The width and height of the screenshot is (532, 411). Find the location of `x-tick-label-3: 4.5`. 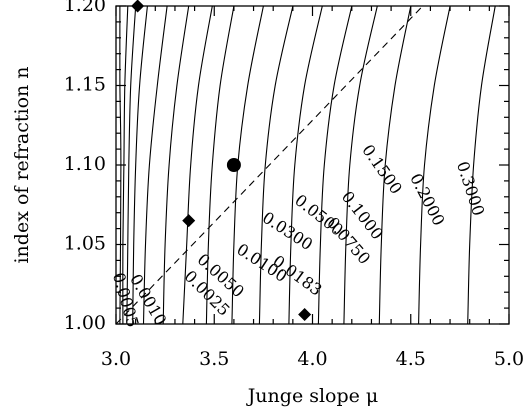

x-tick-label-3: 4.5 is located at coordinates (411, 359).